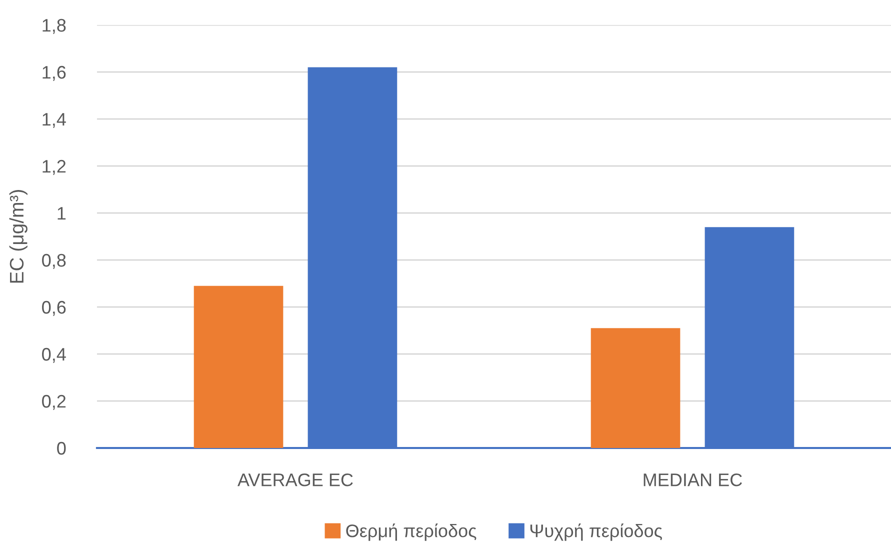  Describe the element at coordinates (54, 402) in the screenshot. I see `y-tick-label: 0,2` at that location.